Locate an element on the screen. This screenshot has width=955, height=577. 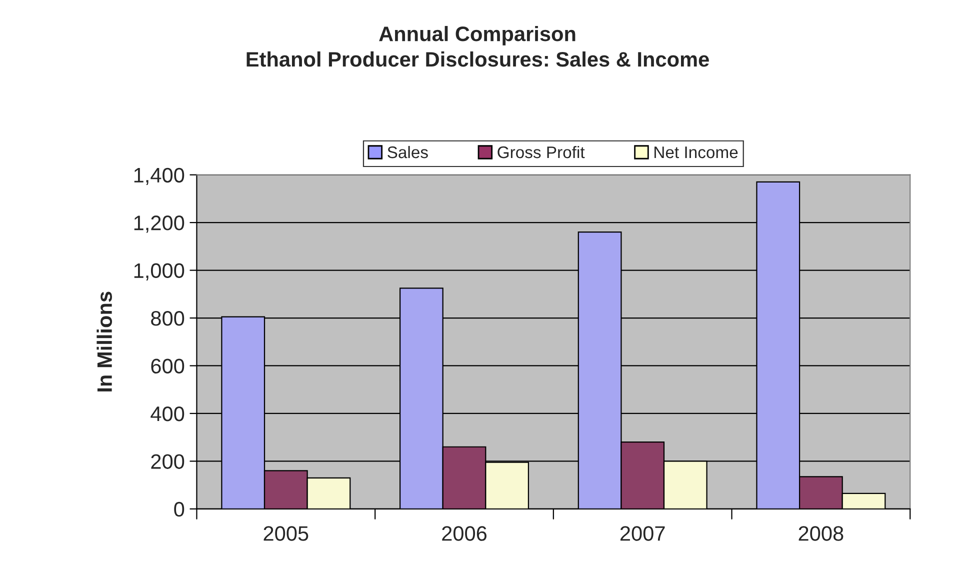
y-tick-label: 0 is located at coordinates (179, 509).